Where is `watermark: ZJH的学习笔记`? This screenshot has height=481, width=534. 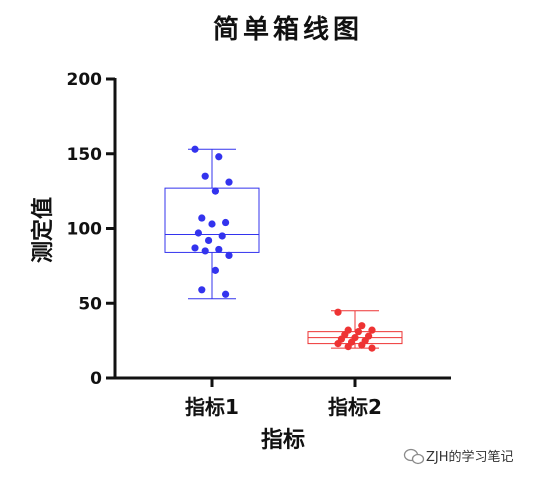
watermark: ZJH的学习笔记 is located at coordinates (458, 456).